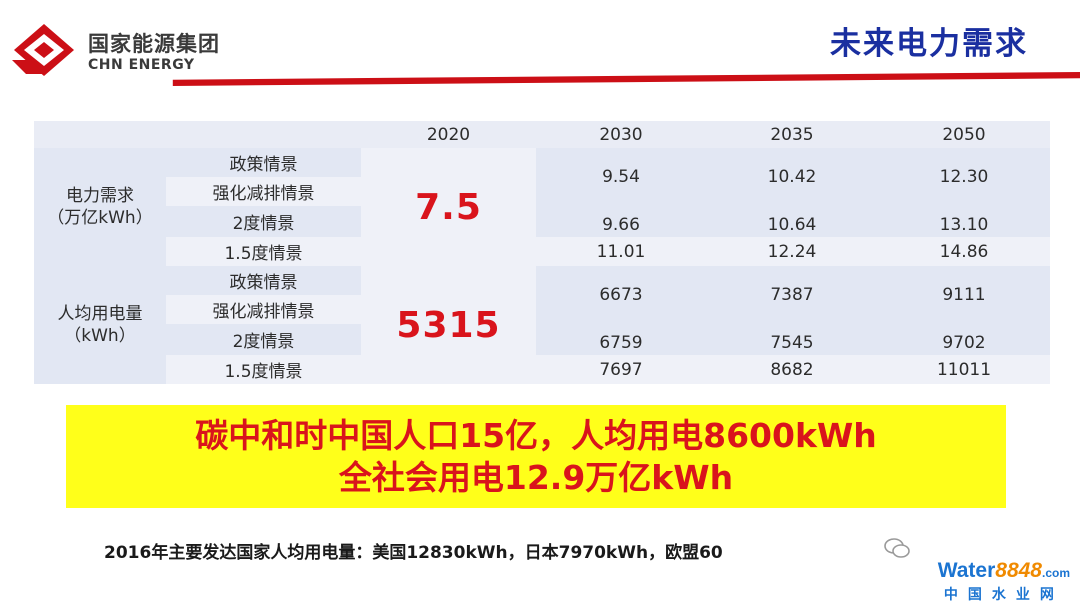  What do you see at coordinates (792, 339) in the screenshot?
I see `data-cell-highlight: 7545` at bounding box center [792, 339].